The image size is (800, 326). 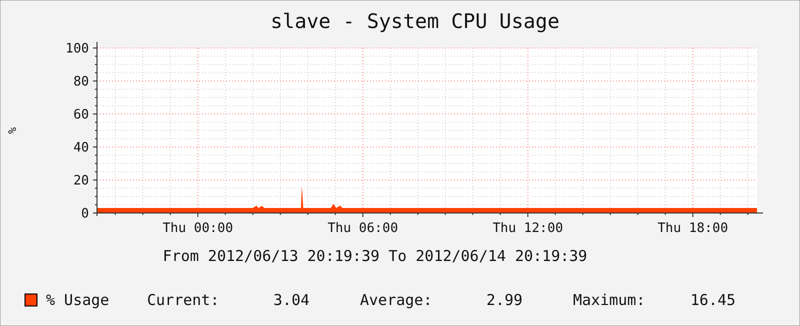 I want to click on x-tick-label: Thu 00:00, so click(x=198, y=228).